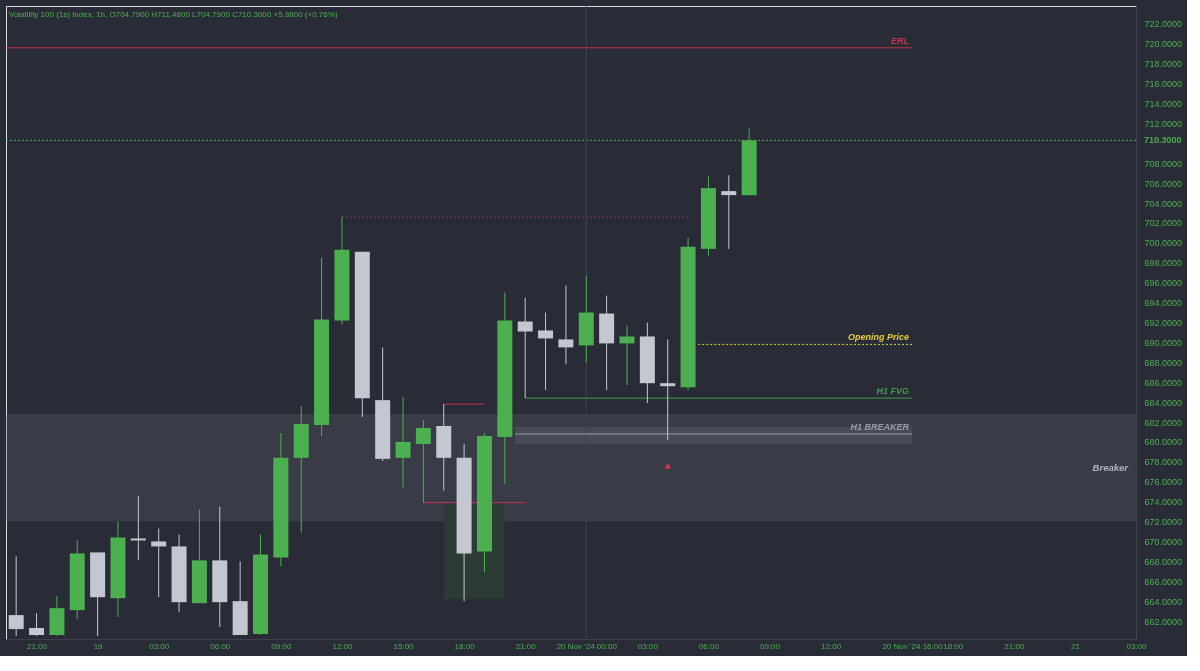  What do you see at coordinates (1163, 163) in the screenshot?
I see `y-tick-label: 708.0000` at bounding box center [1163, 163].